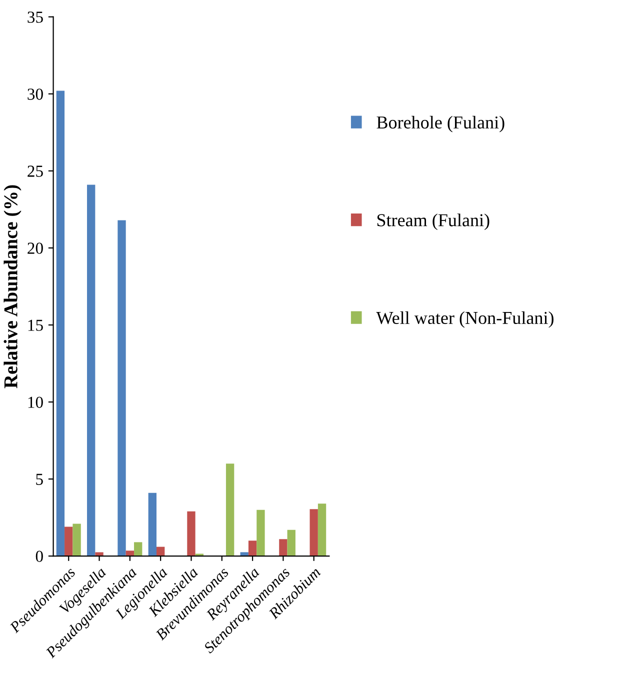 This screenshot has width=627, height=674. What do you see at coordinates (39, 556) in the screenshot?
I see `y-tick-label: 0` at bounding box center [39, 556].